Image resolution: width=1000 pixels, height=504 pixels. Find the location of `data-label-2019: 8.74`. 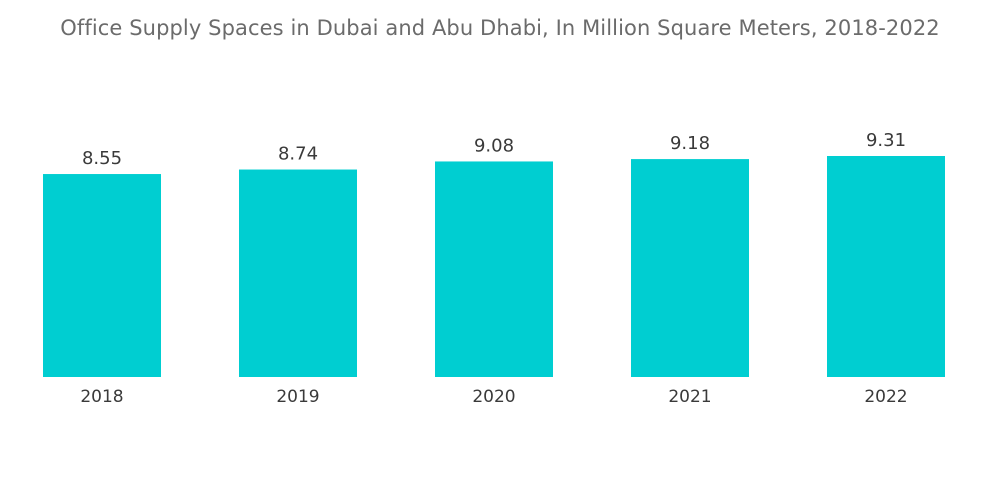

data-label-2019: 8.74 is located at coordinates (298, 154).